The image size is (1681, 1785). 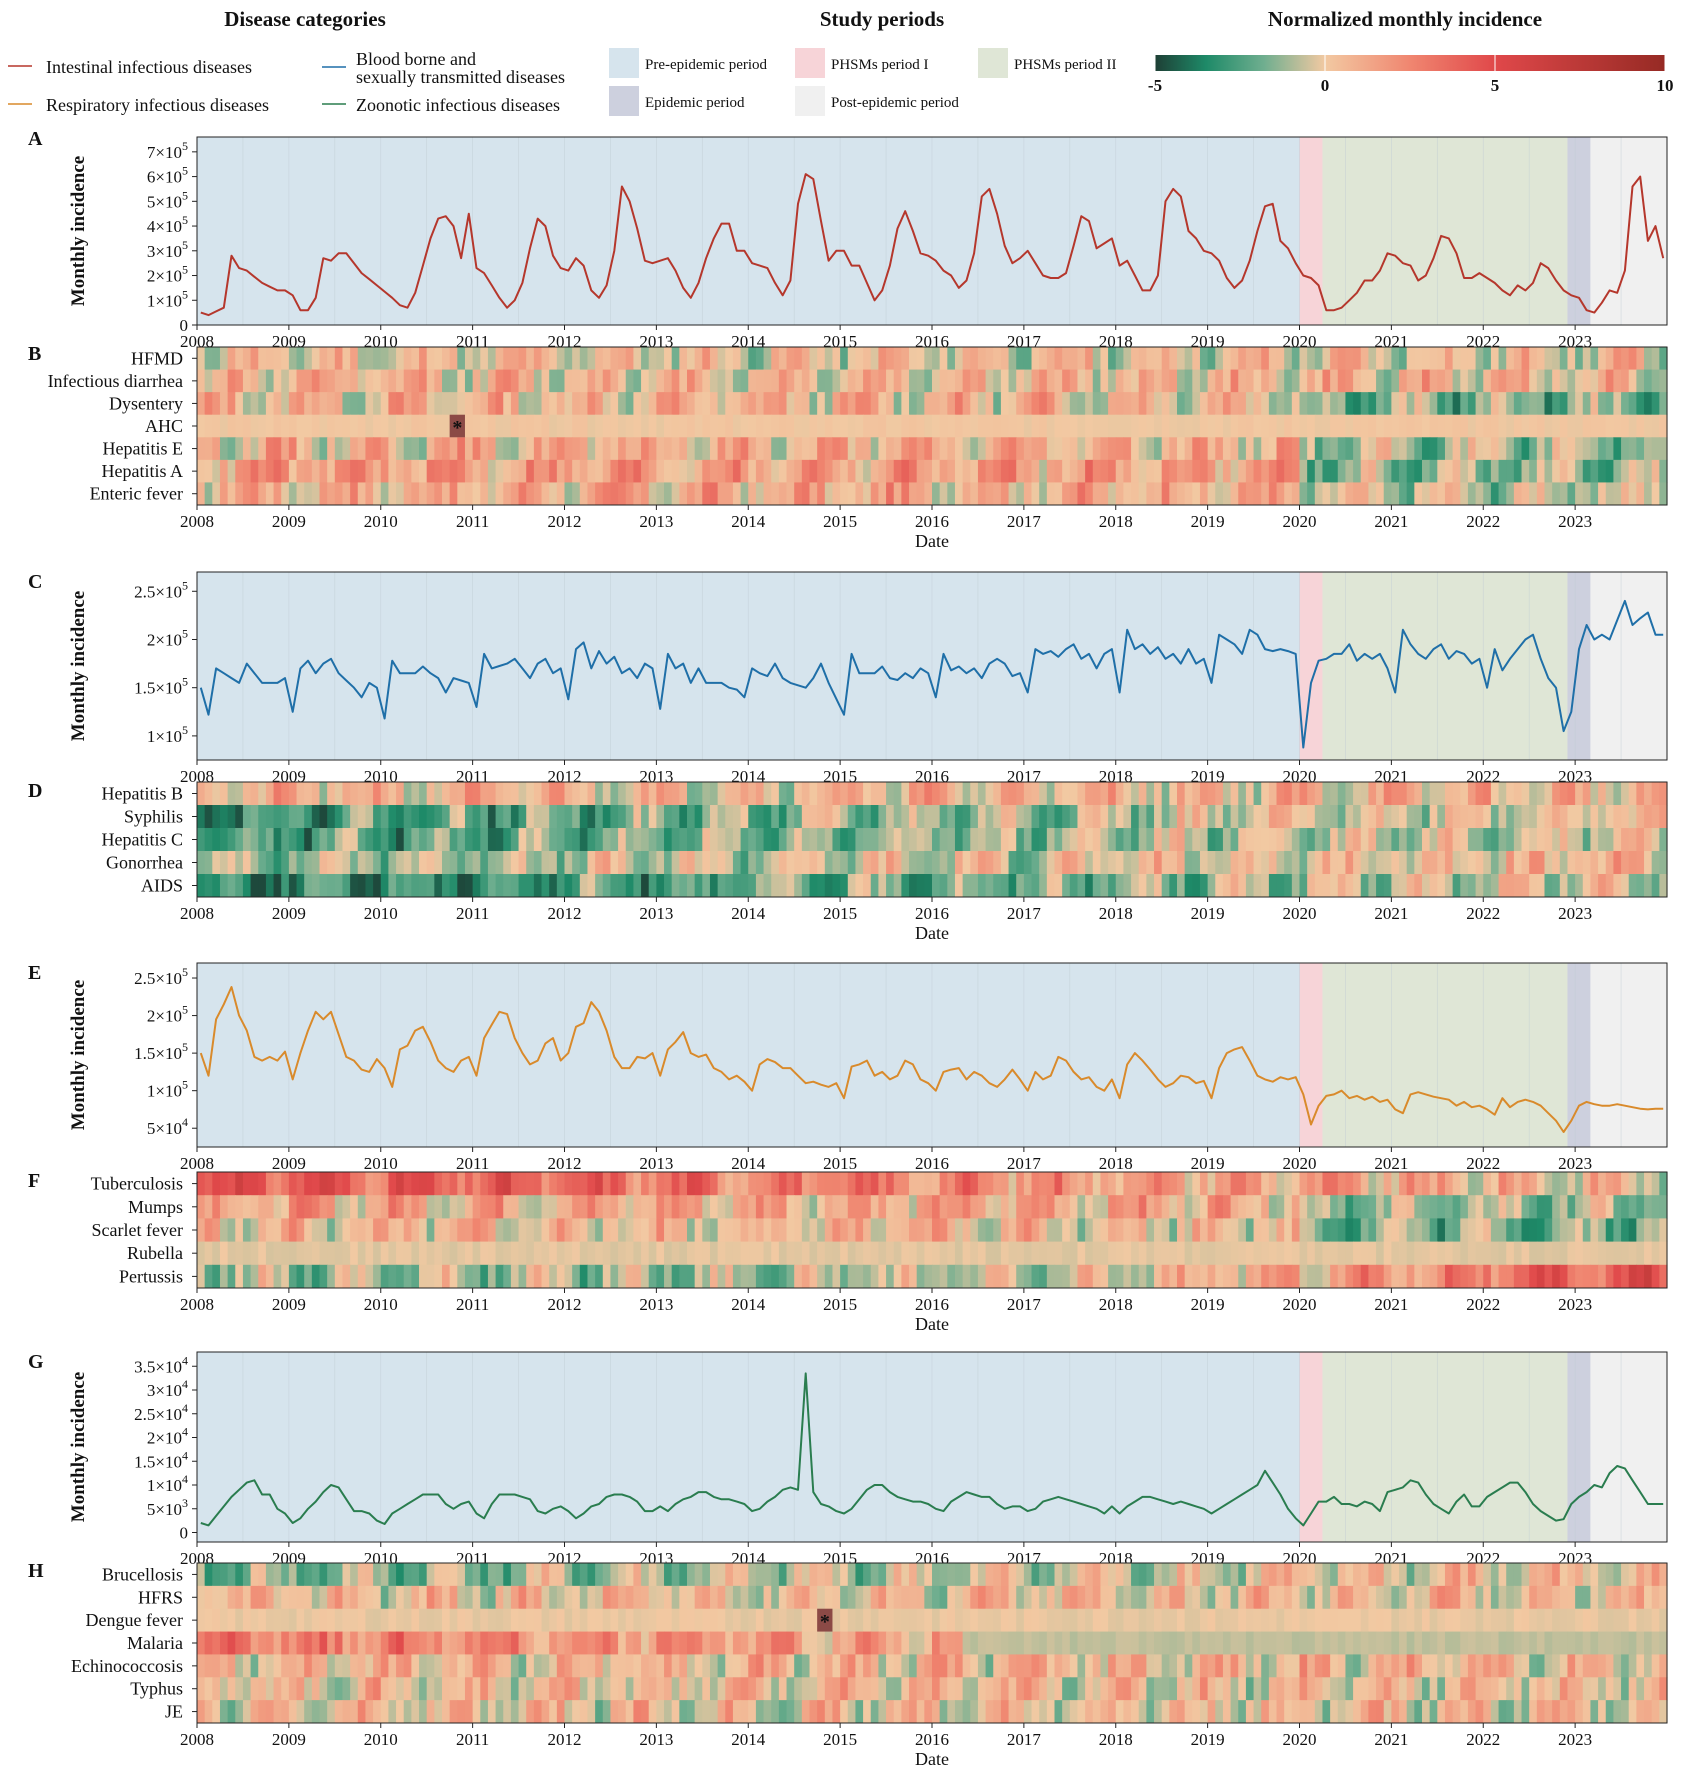 What do you see at coordinates (35, 791) in the screenshot?
I see `panel-letter: D` at bounding box center [35, 791].